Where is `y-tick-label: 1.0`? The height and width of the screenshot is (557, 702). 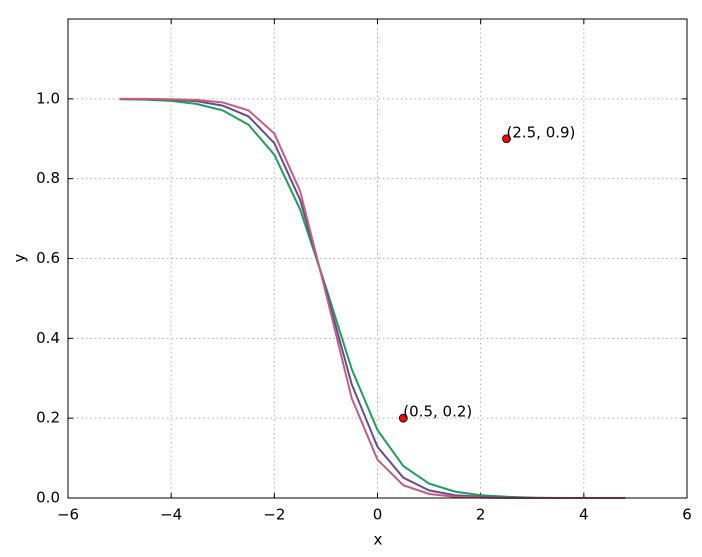
y-tick-label: 1.0 is located at coordinates (48, 98).